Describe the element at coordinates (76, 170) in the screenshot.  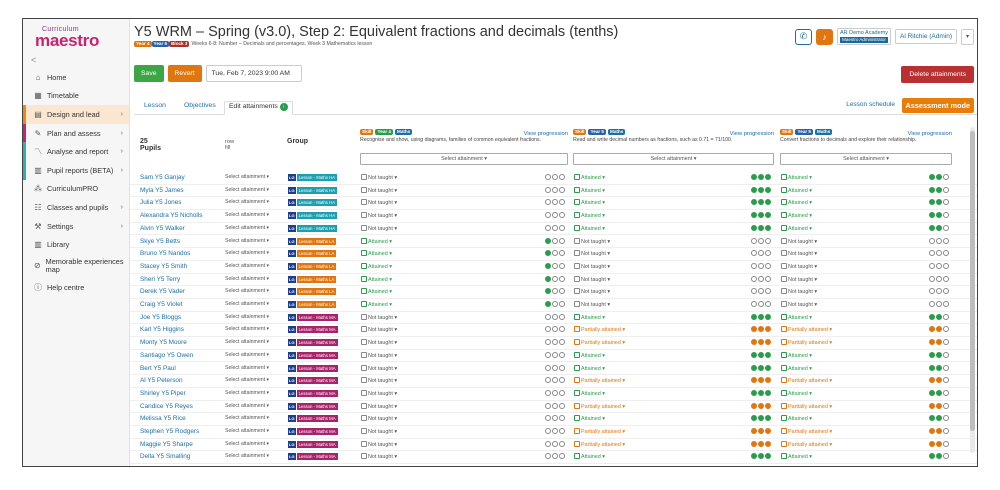
I see `sidebar-item-pupil-reports-beta: ▥ Pupil reports (BETA) ›` at that location.